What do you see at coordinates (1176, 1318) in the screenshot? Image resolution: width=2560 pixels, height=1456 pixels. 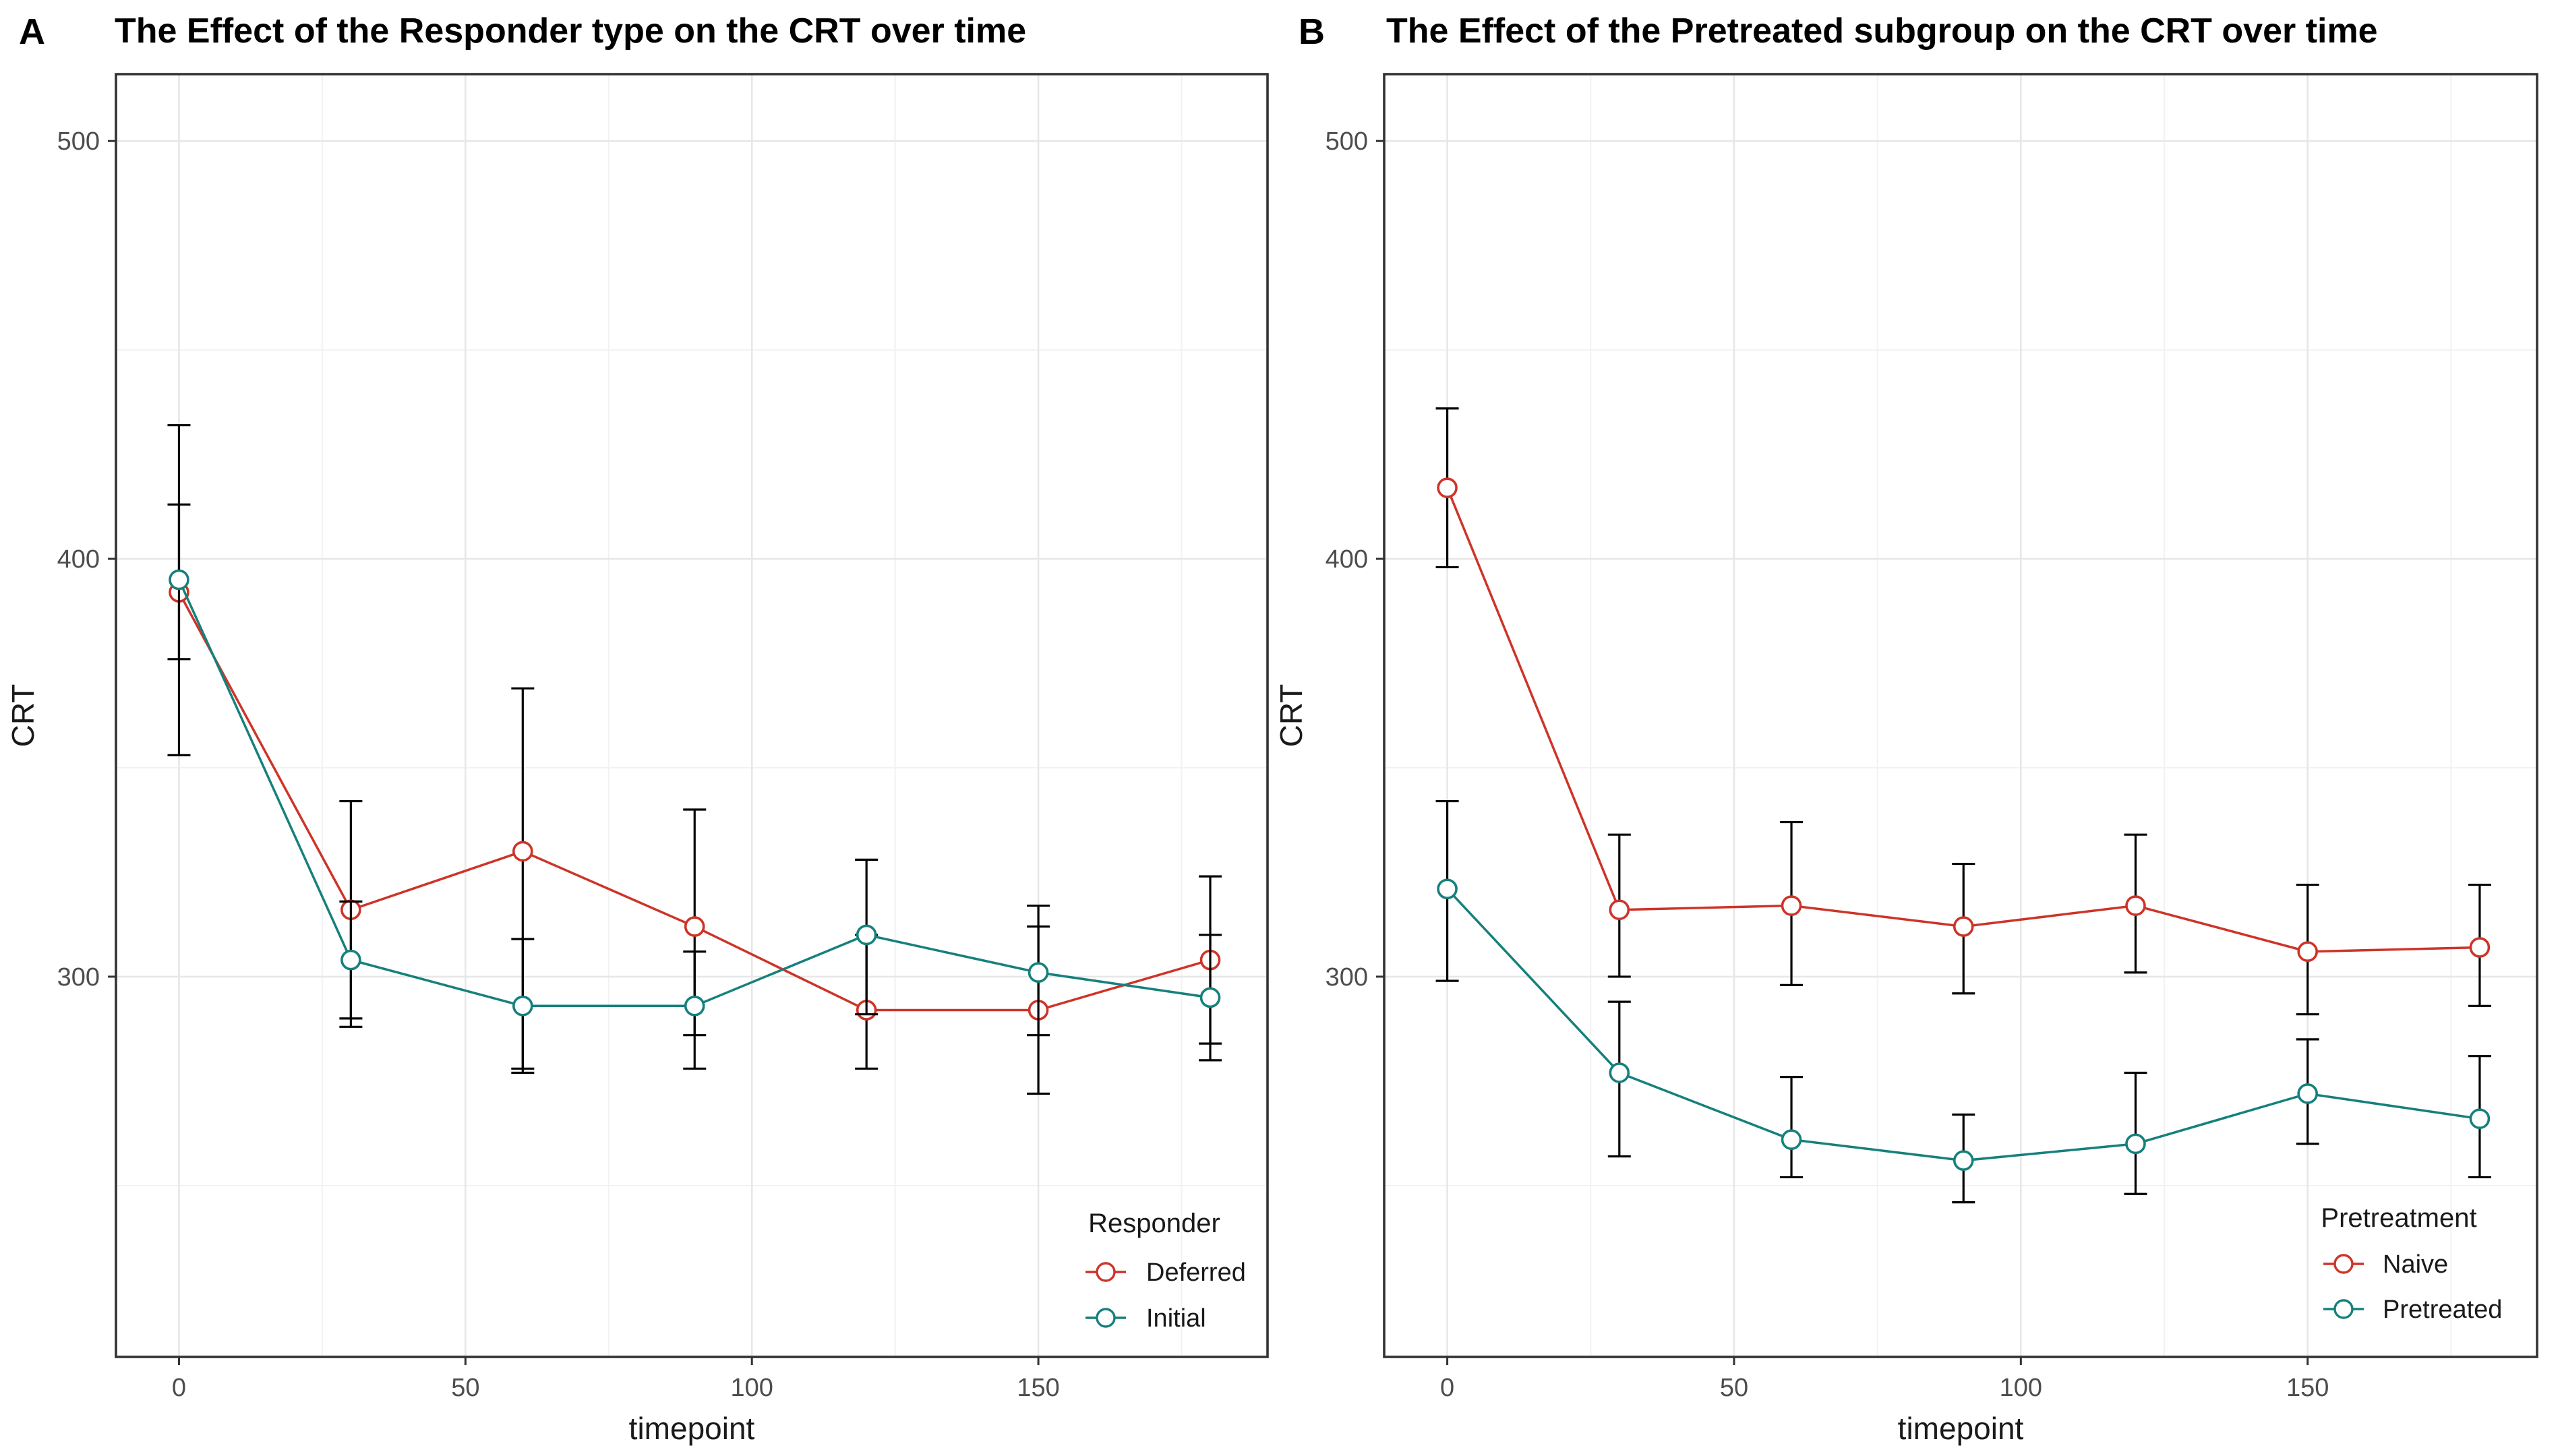 I see `legend-entry-label: Initial` at bounding box center [1176, 1318].